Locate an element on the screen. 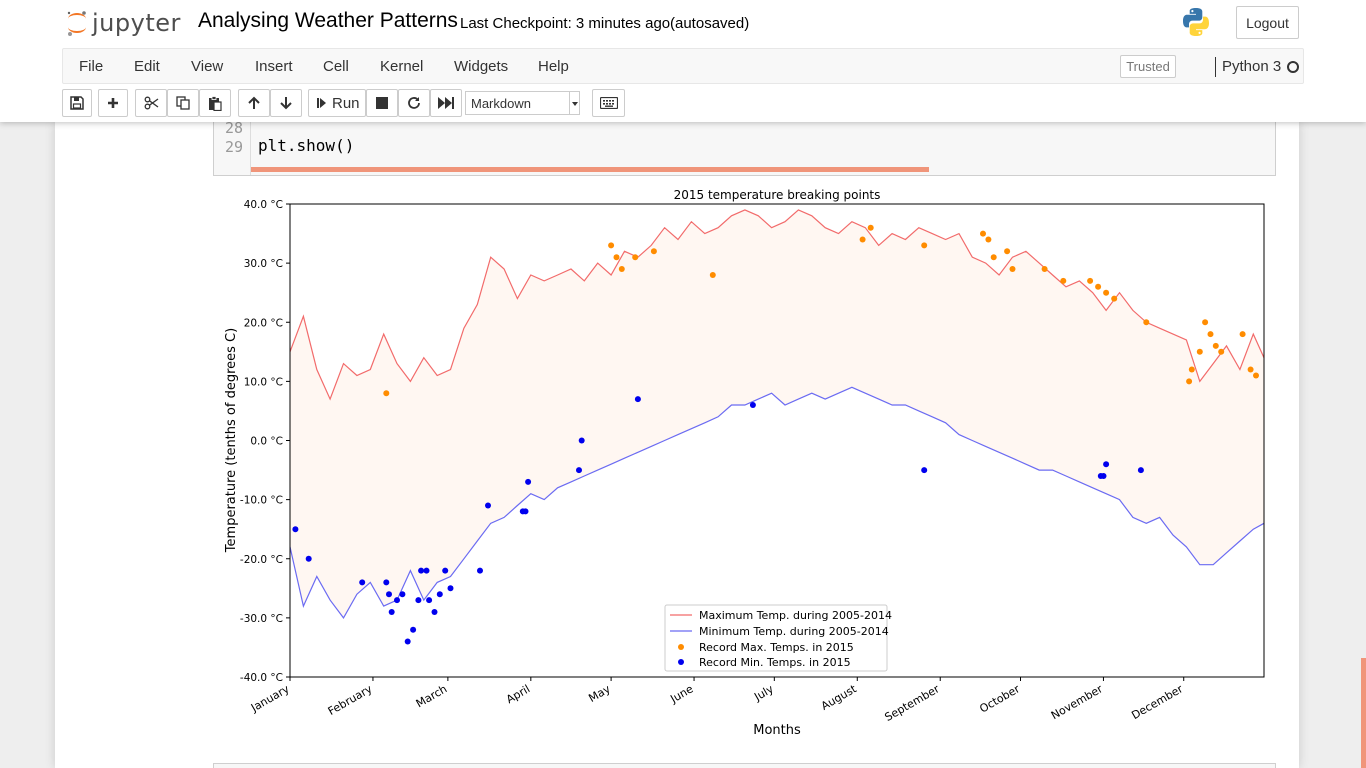 The image size is (1366, 768). save-button is located at coordinates (77, 103).